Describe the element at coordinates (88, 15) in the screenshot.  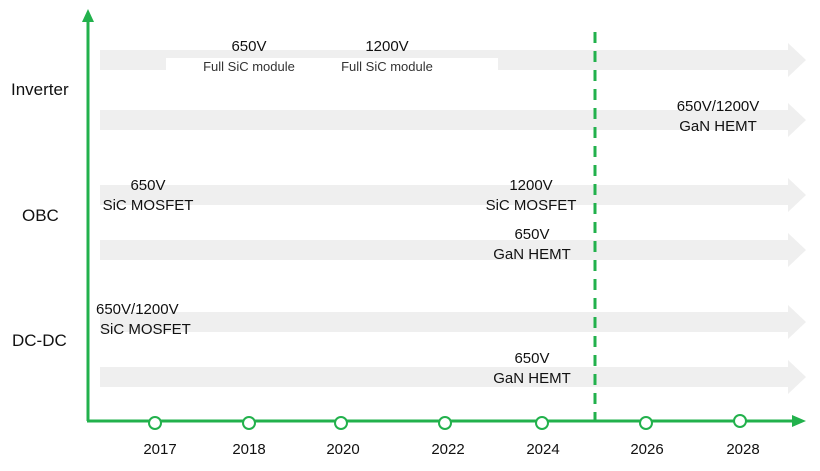
I see `y-axis-arrow` at that location.